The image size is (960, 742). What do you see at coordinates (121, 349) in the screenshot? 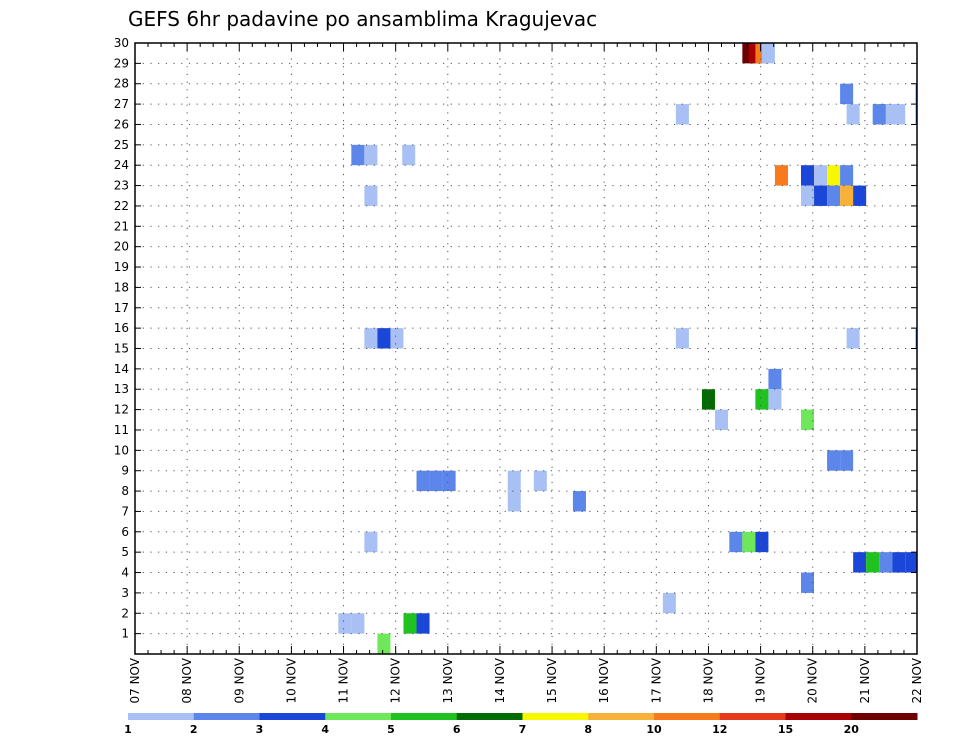
I see `y-tick-label: 15` at bounding box center [121, 349].